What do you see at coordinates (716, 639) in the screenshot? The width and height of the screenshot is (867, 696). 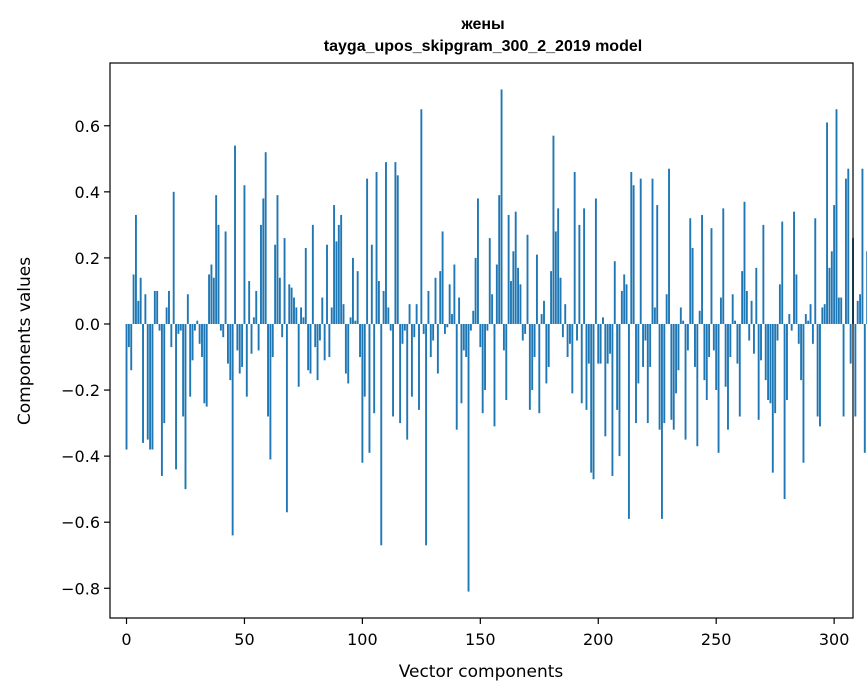 I see `x-tick-label: 250` at bounding box center [716, 639].